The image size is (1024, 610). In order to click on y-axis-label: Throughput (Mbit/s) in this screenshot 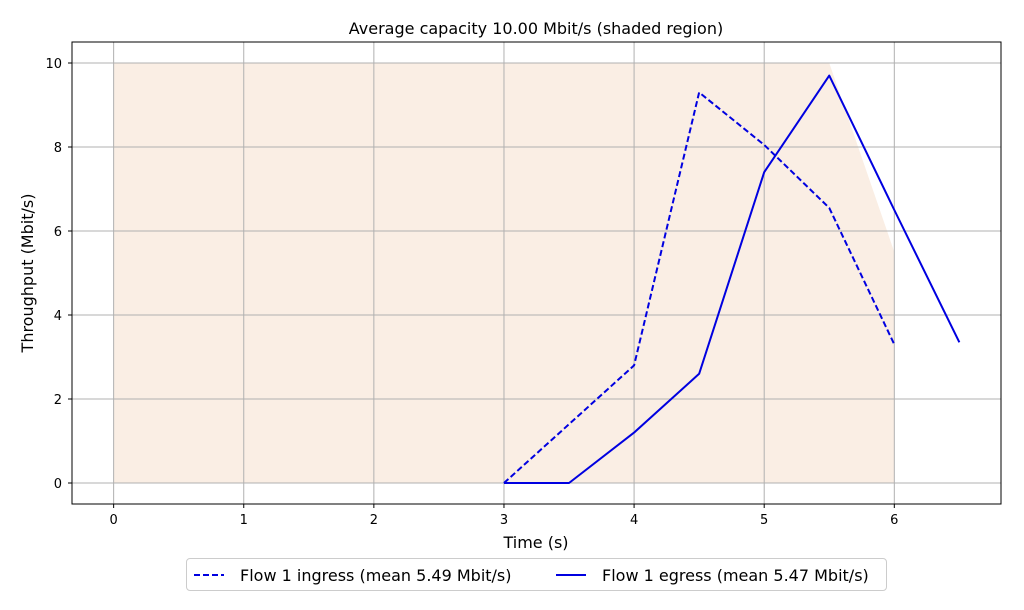, I will do `click(27, 274)`.